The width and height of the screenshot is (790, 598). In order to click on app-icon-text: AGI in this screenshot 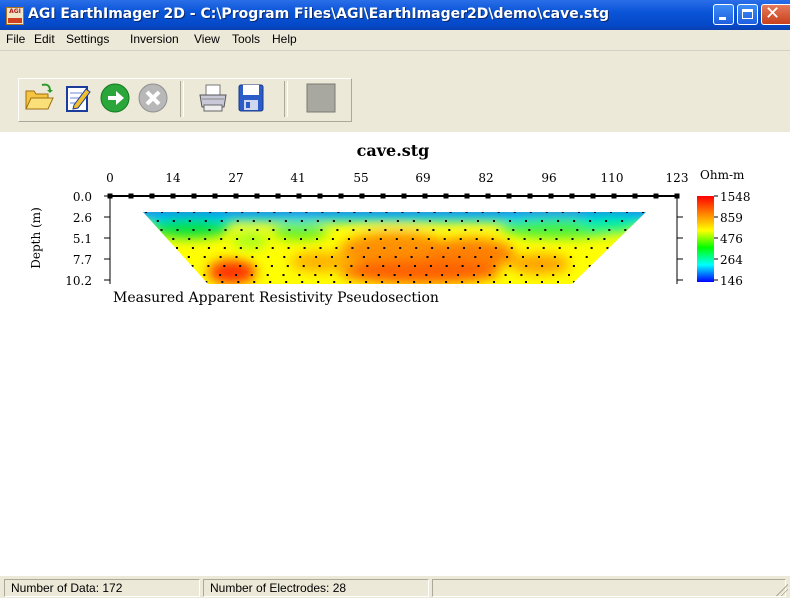, I will do `click(15, 11)`.